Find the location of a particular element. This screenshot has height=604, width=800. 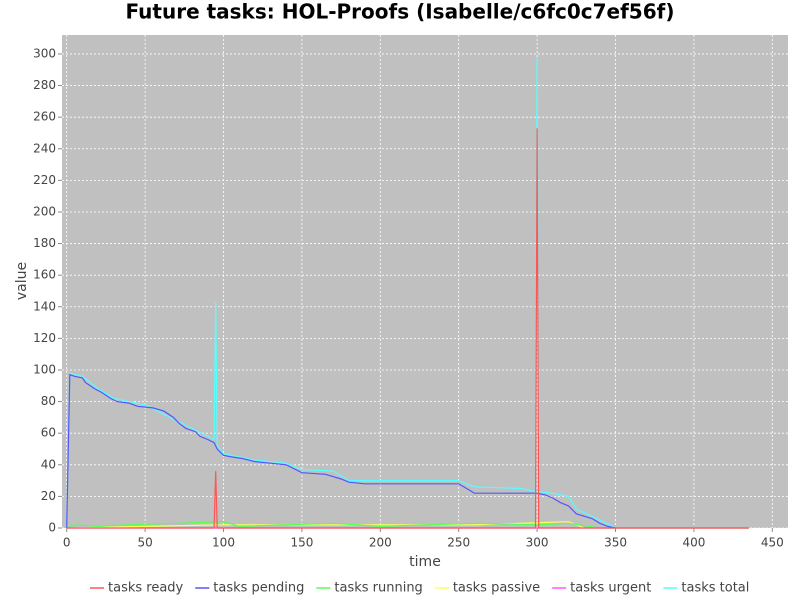

y-tick-label: 40 is located at coordinates (48, 464).